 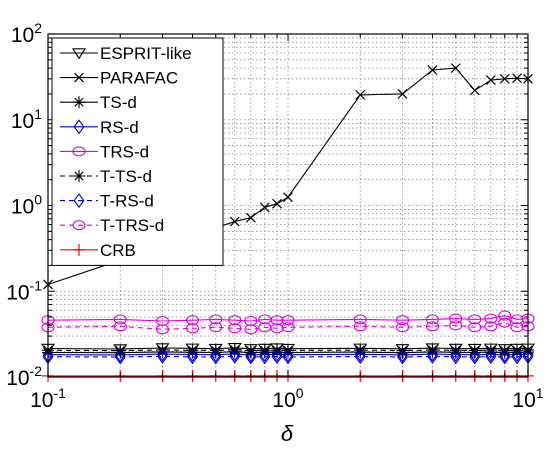 I want to click on legend-label: CRB, so click(x=118, y=250).